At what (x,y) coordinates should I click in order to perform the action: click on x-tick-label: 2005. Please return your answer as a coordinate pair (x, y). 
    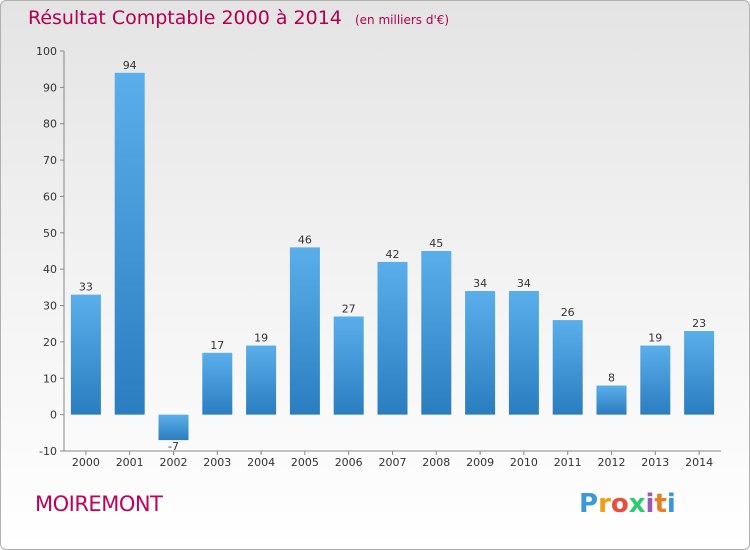
    Looking at the image, I should click on (305, 462).